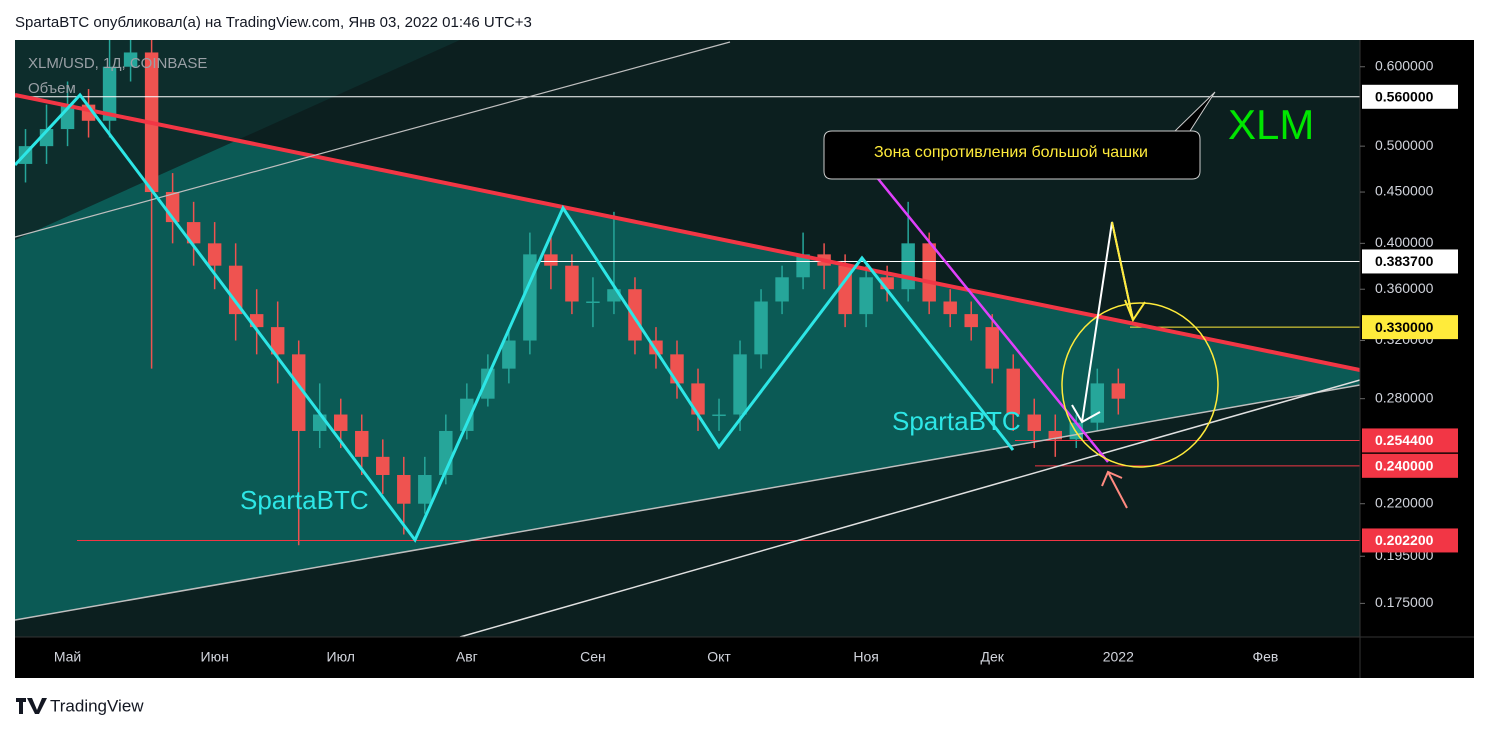  Describe the element at coordinates (1404, 440) in the screenshot. I see `price-level-label: 0.254400` at that location.